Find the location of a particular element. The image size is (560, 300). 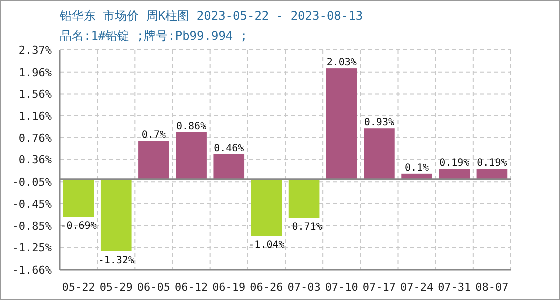

data-label: -1.32% is located at coordinates (116, 260).